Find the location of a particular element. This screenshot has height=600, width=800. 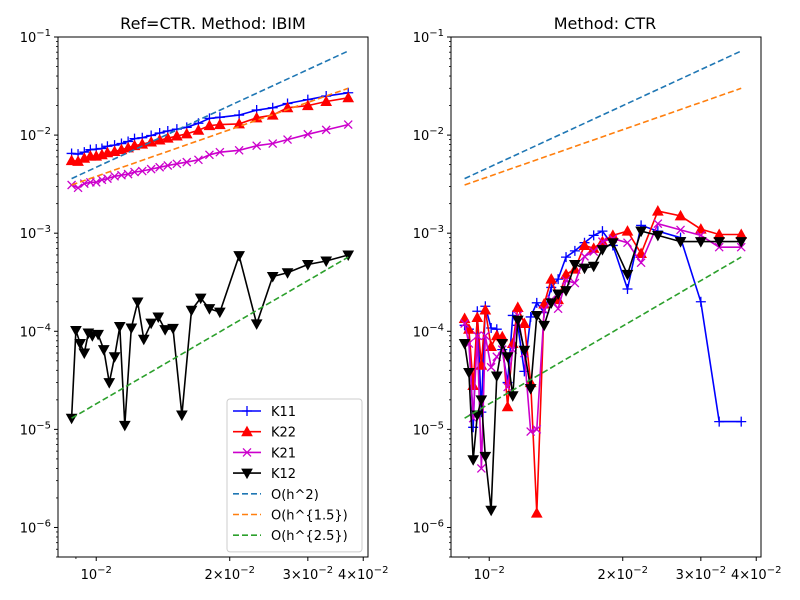

legend-item: O(h^{1.5}) is located at coordinates (290, 516).